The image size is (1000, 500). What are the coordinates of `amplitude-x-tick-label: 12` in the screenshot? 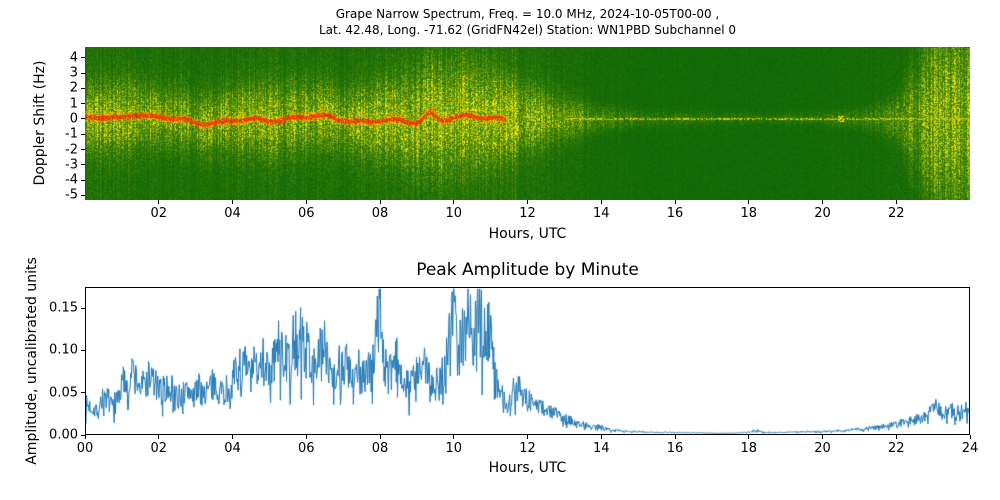 It's located at (527, 448).